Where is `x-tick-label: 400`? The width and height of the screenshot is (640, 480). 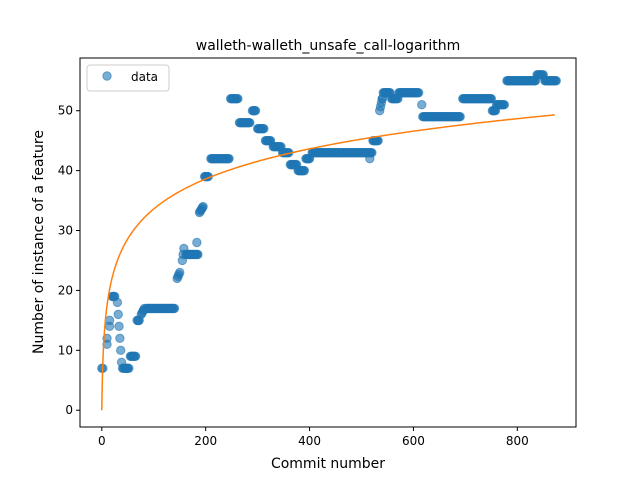 x-tick-label: 400 is located at coordinates (309, 441).